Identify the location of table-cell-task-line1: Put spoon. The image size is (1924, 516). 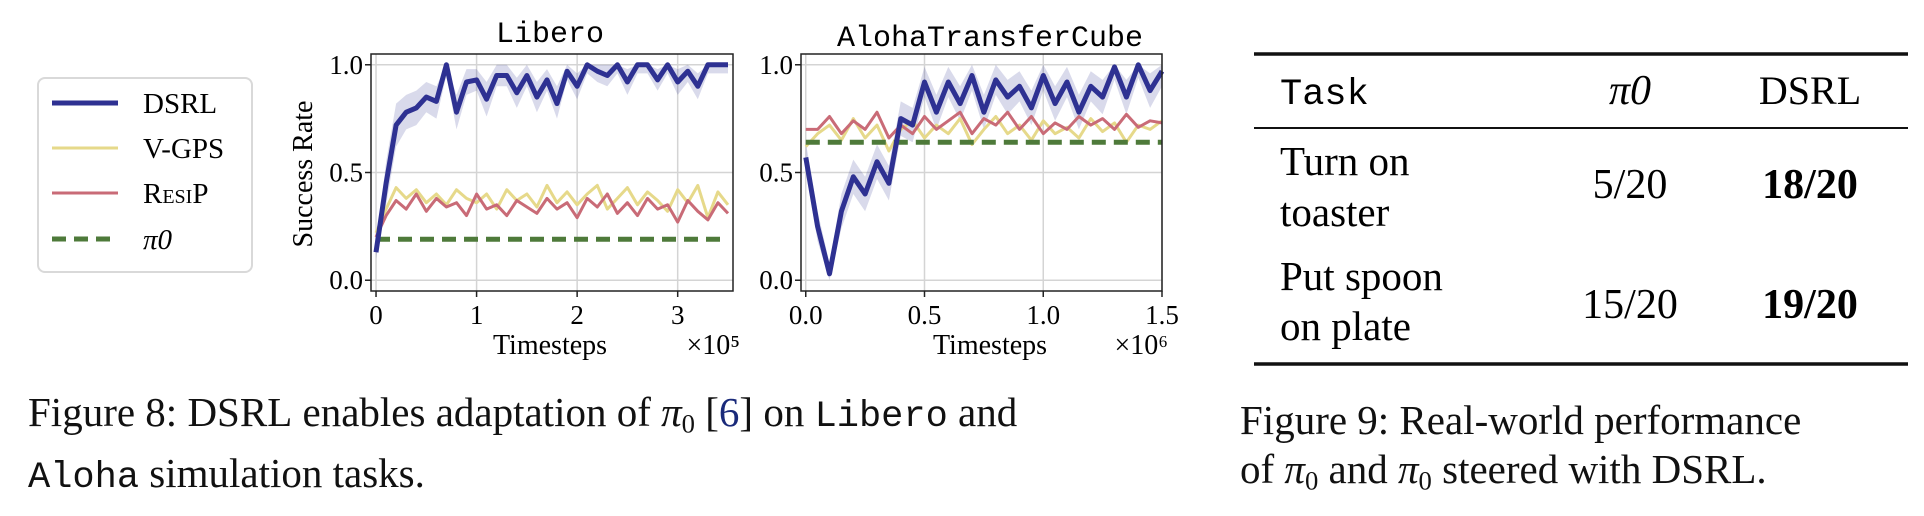
(1361, 276).